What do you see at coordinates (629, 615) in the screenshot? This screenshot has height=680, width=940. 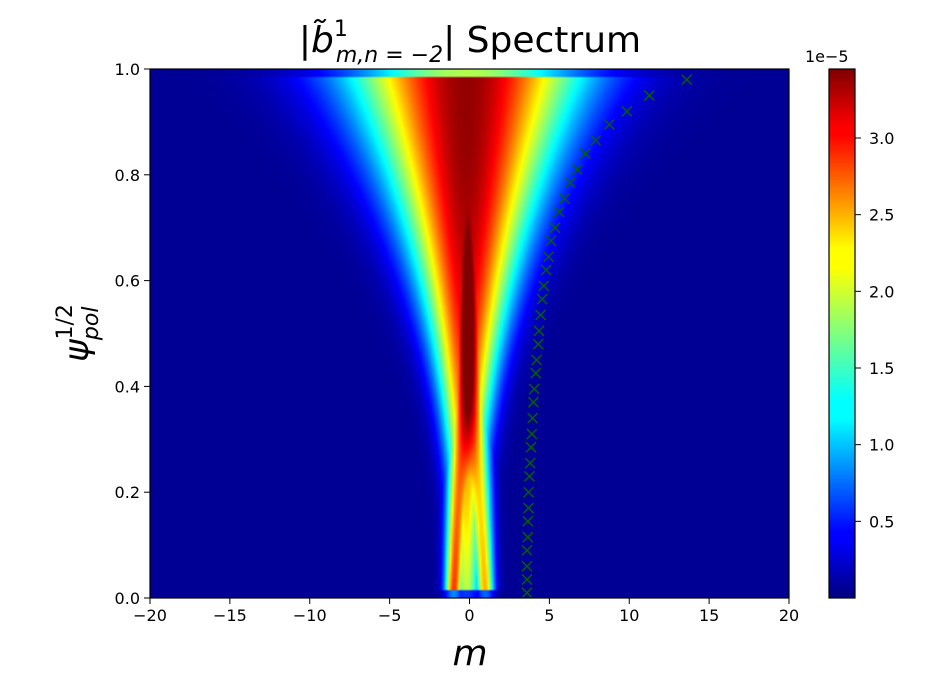 I see `x-tick-label: 10` at bounding box center [629, 615].